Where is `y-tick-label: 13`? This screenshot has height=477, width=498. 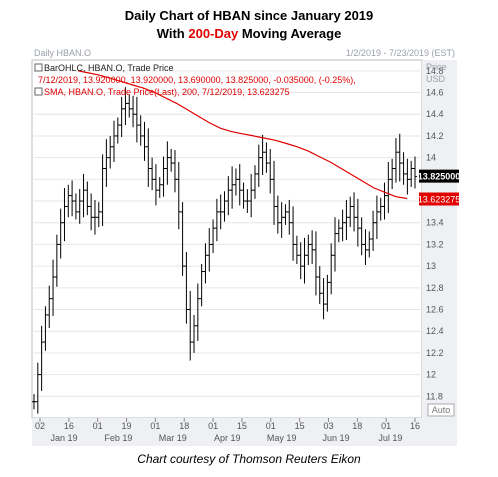
y-tick-label: 13 is located at coordinates (431, 266).